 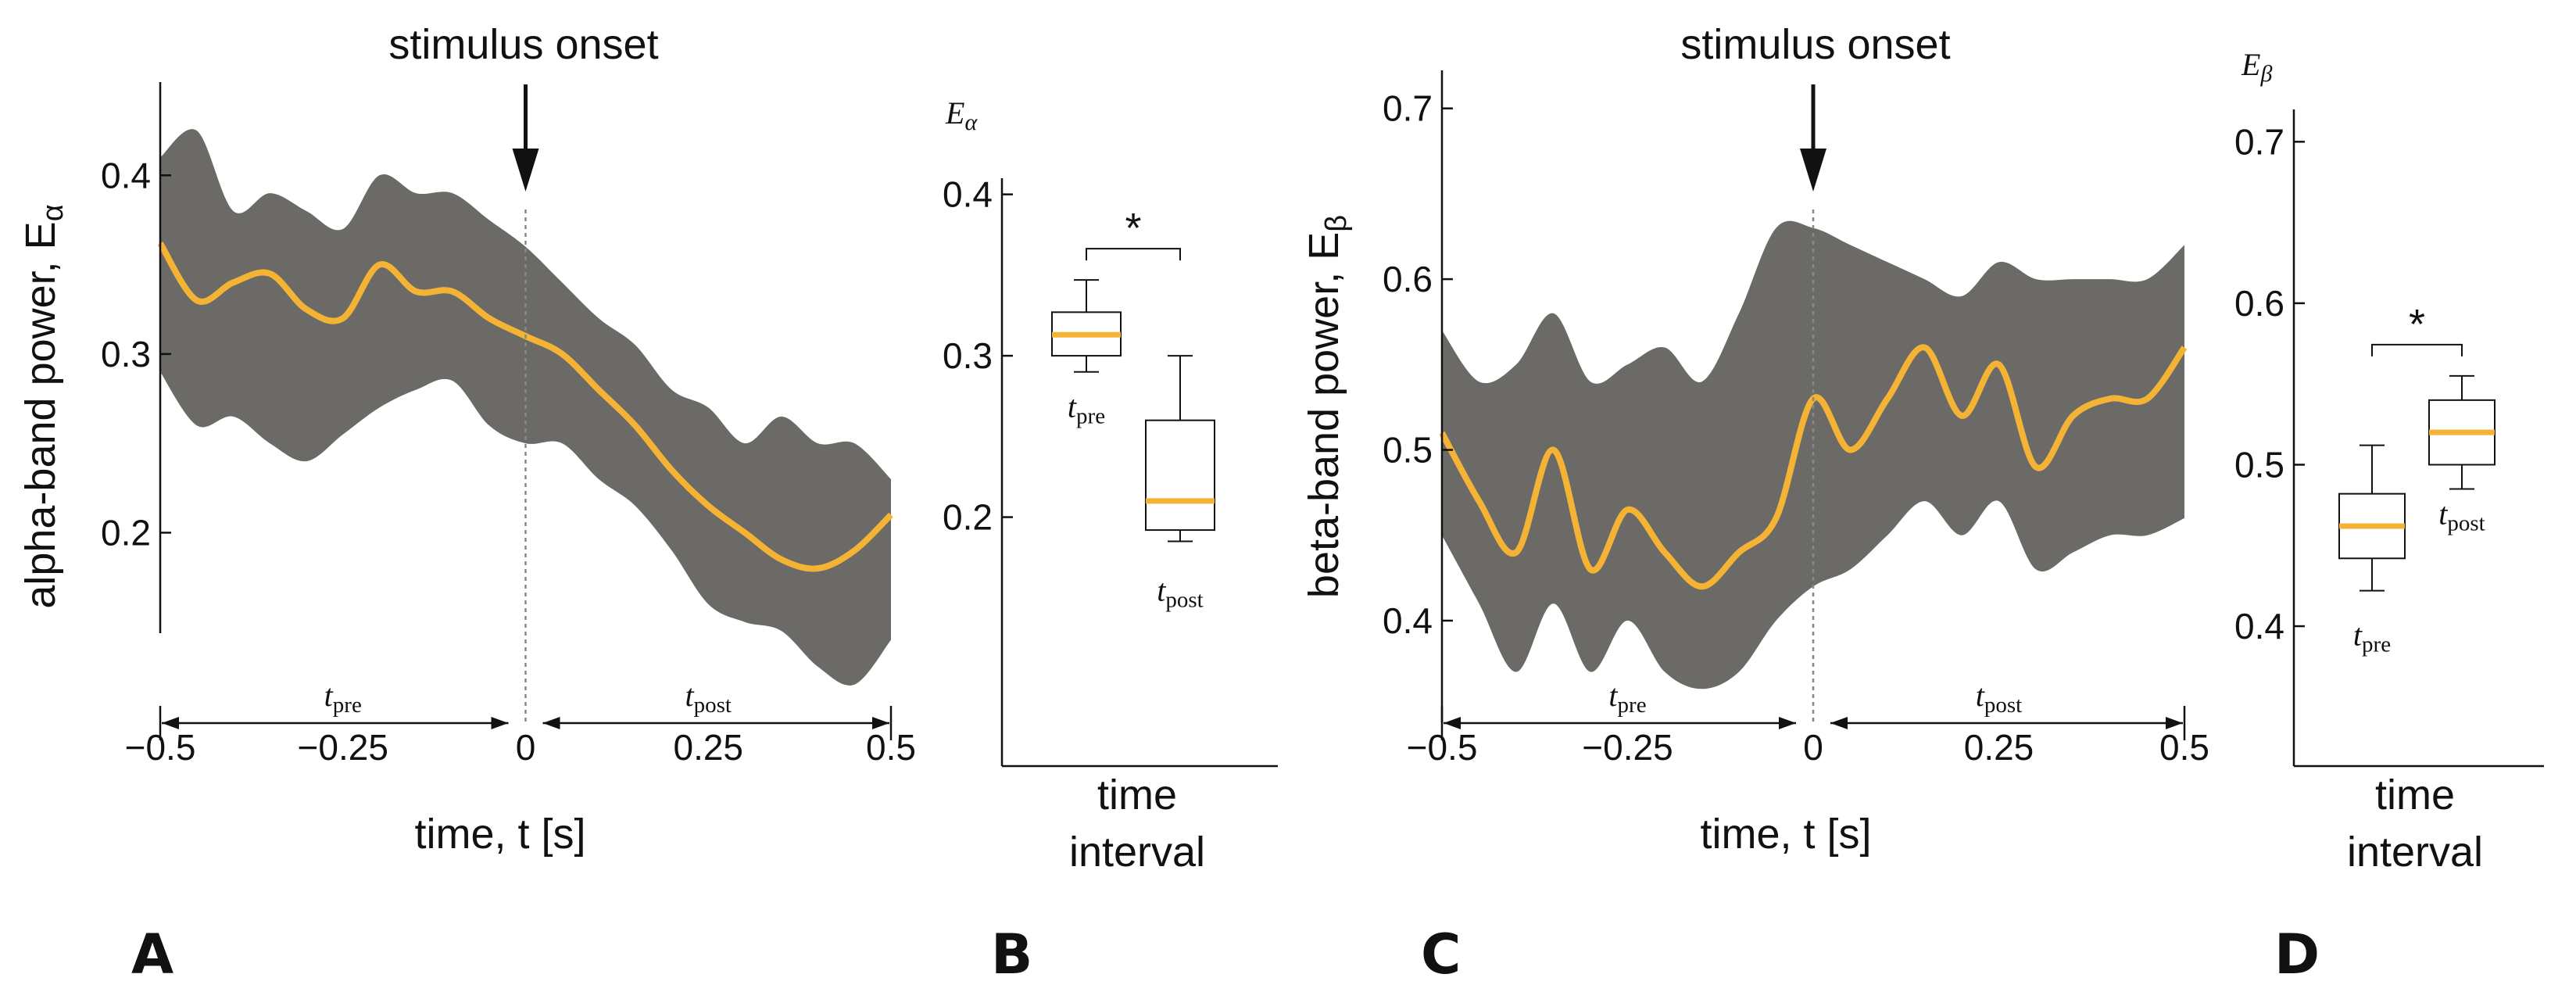 I want to click on box-label-pre-d: tpre, so click(x=2372, y=637).